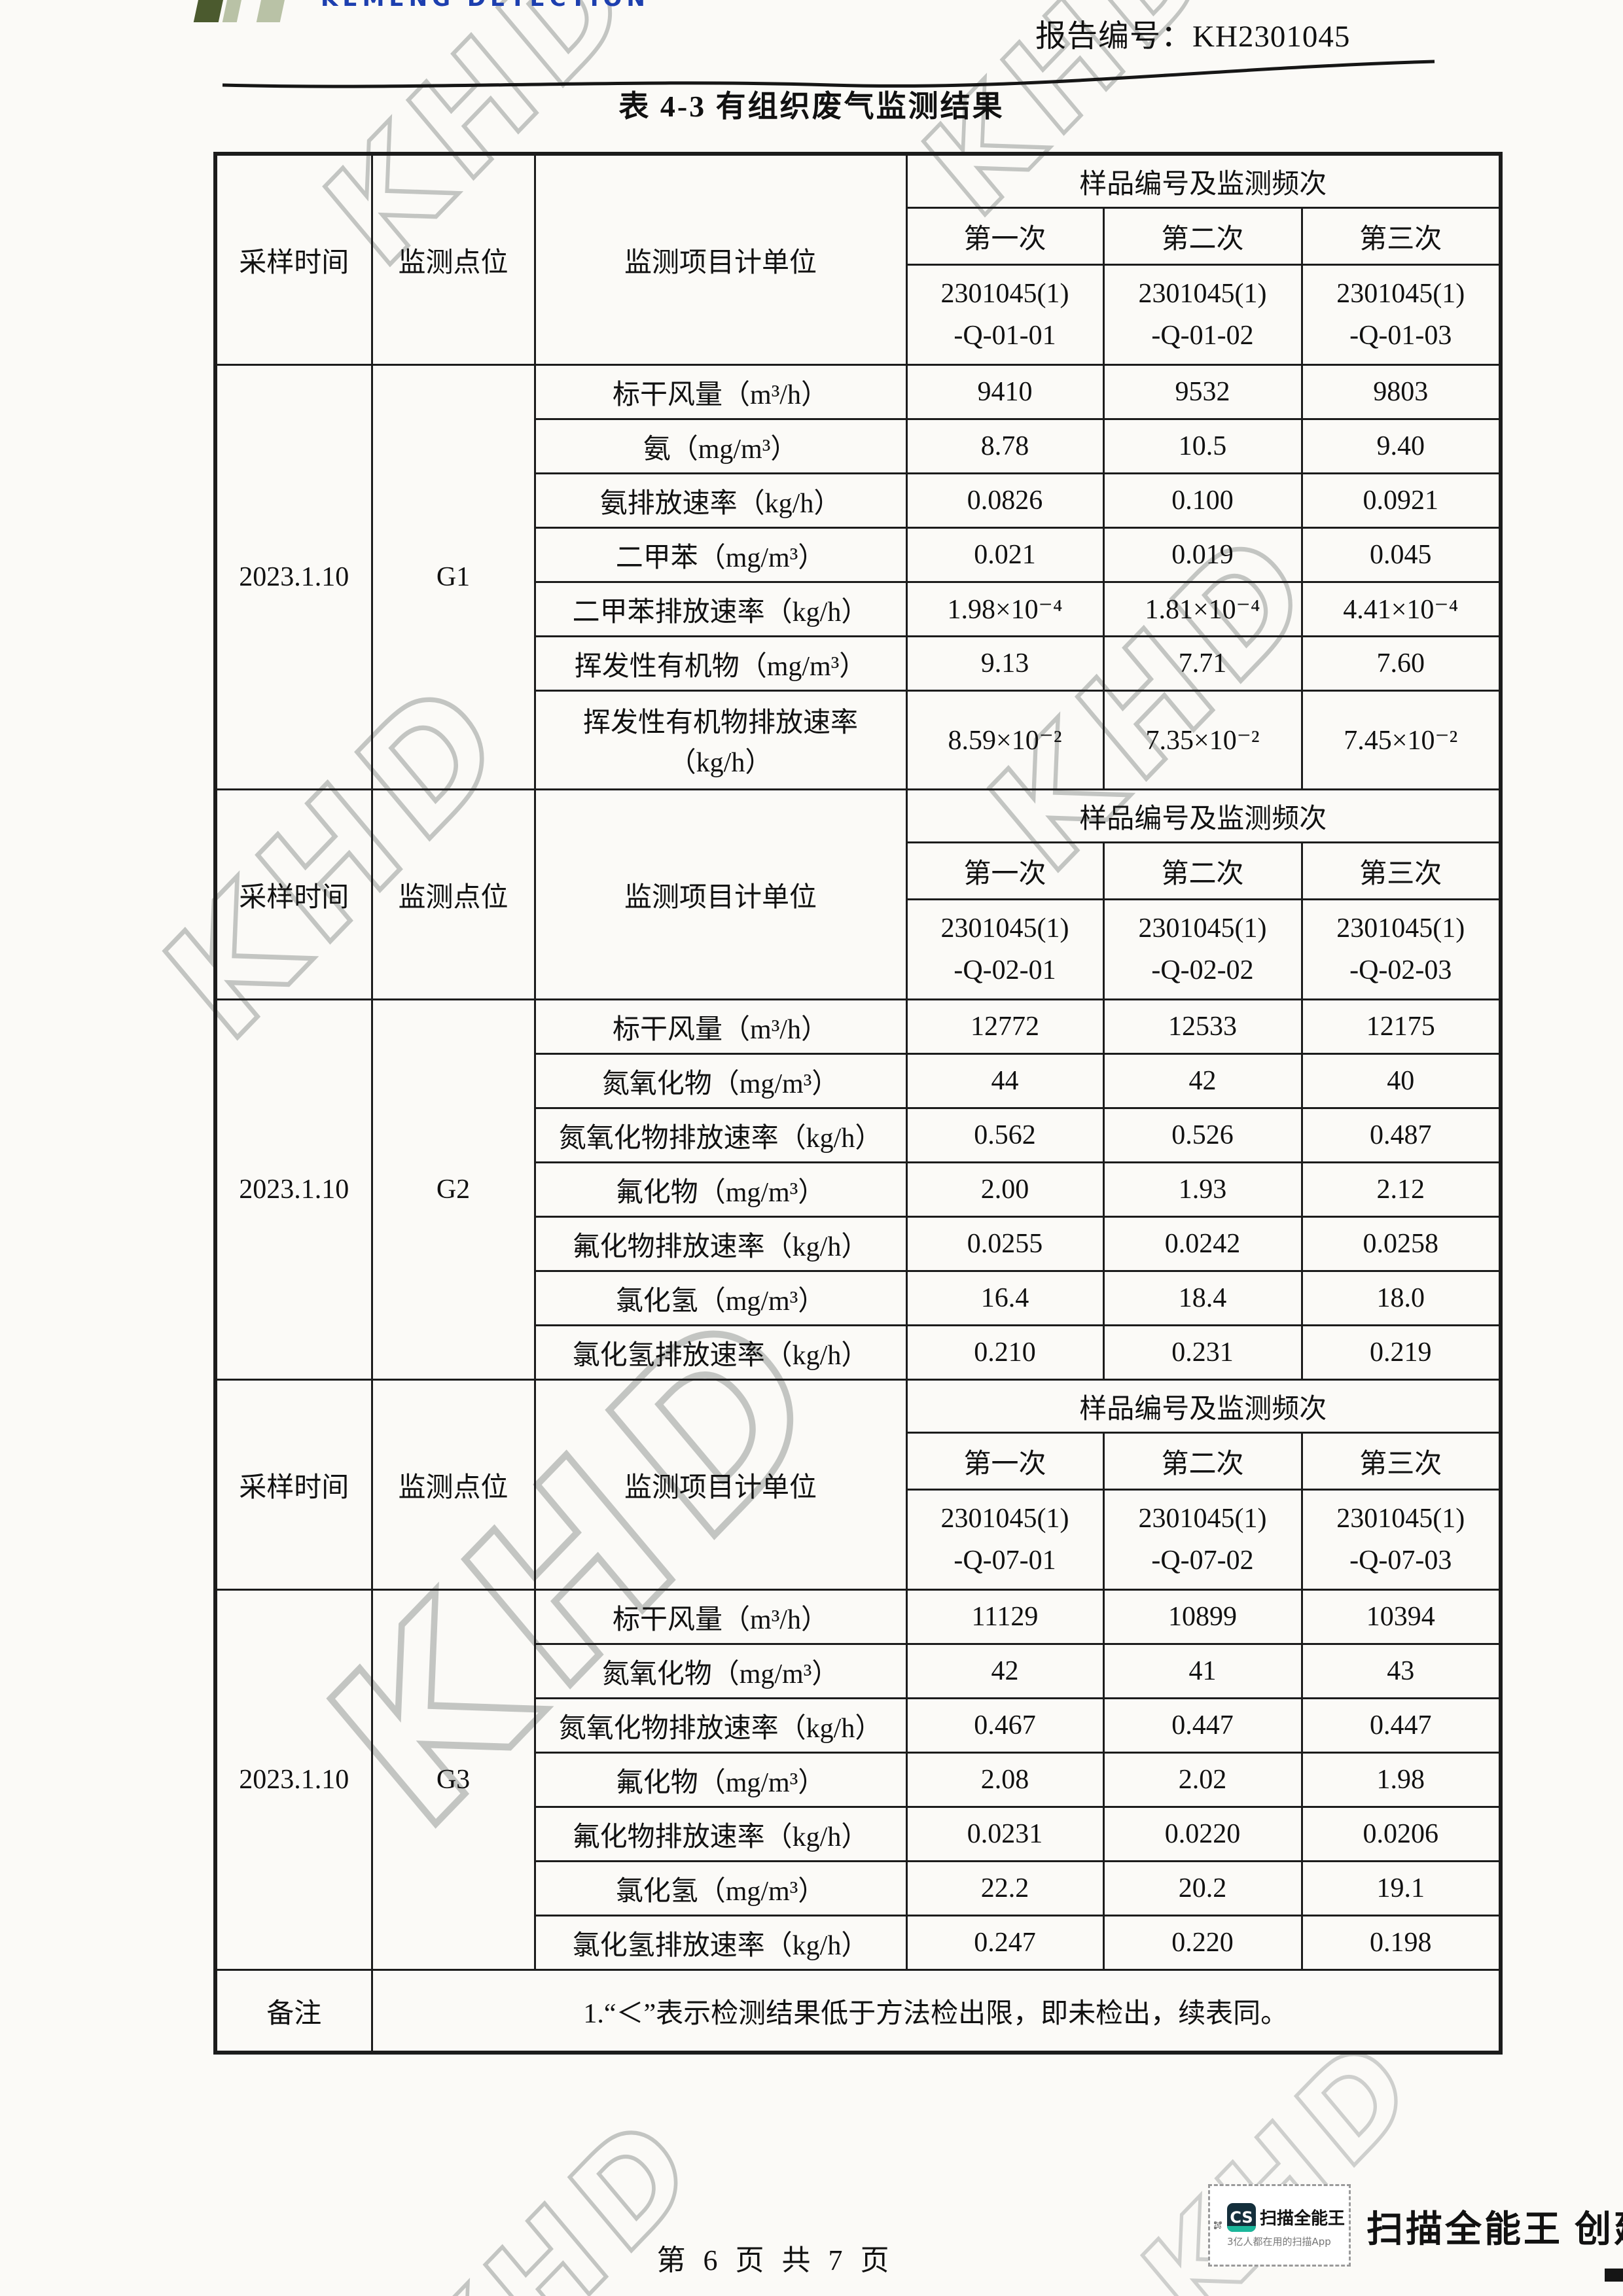 This screenshot has height=2296, width=1623. Describe the element at coordinates (1202, 740) in the screenshot. I see `value-cell: 7.35×10⁻²` at that location.